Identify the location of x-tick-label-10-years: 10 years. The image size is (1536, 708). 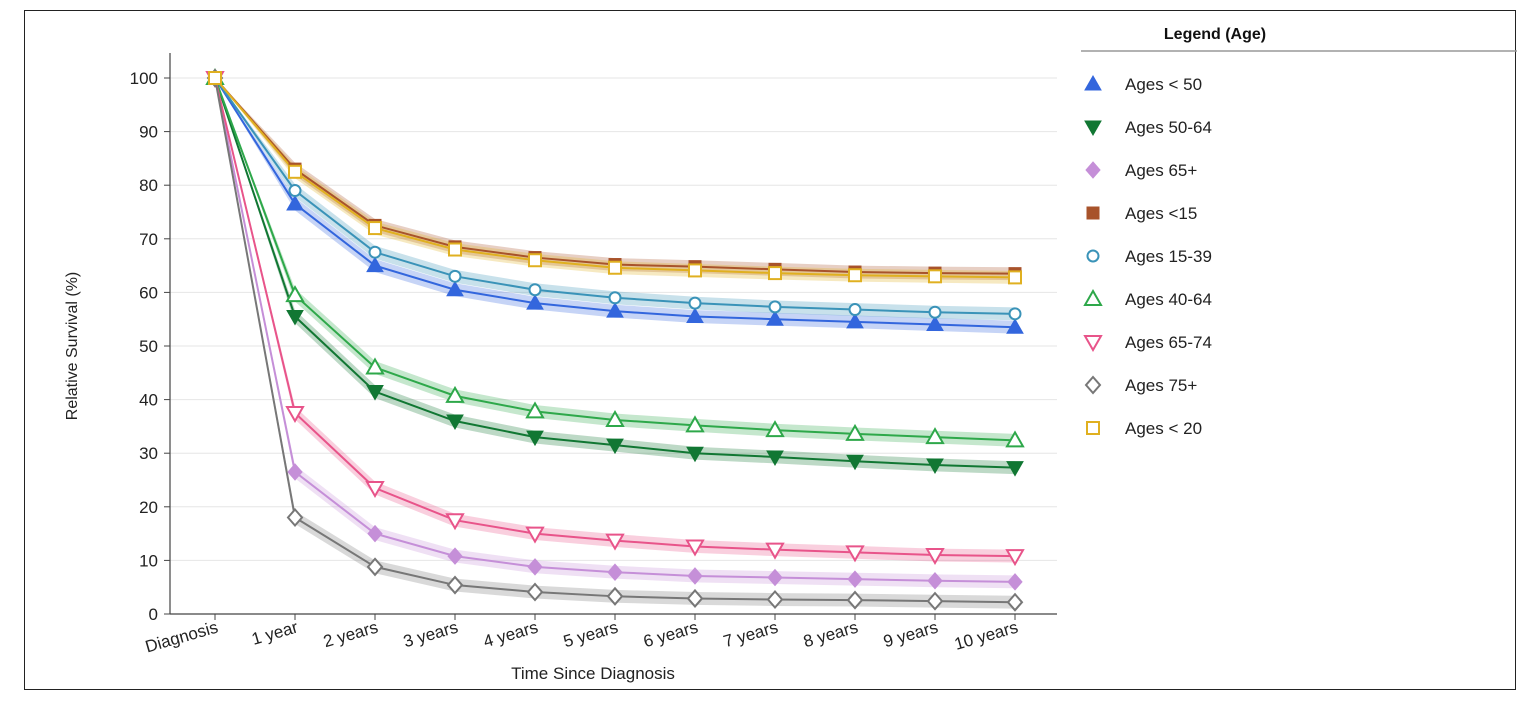
(986, 636).